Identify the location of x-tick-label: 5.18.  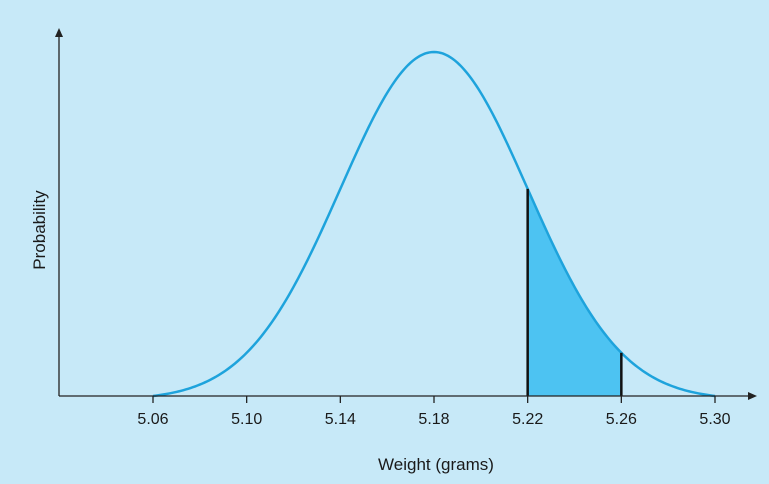
(433, 419).